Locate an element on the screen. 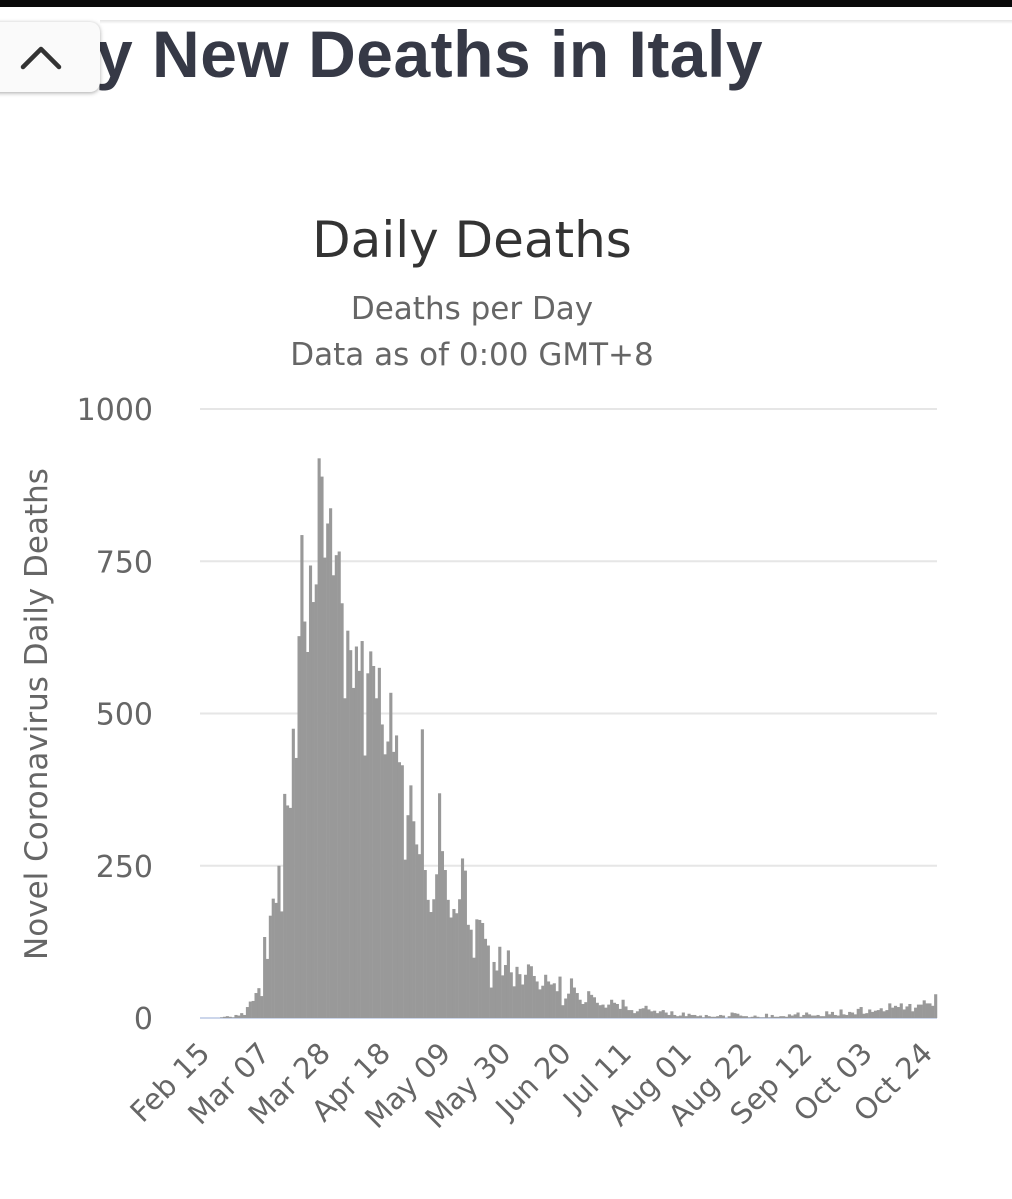 Image resolution: width=1012 pixels, height=1199 pixels. y-tick-label: 1000 is located at coordinates (115, 410).